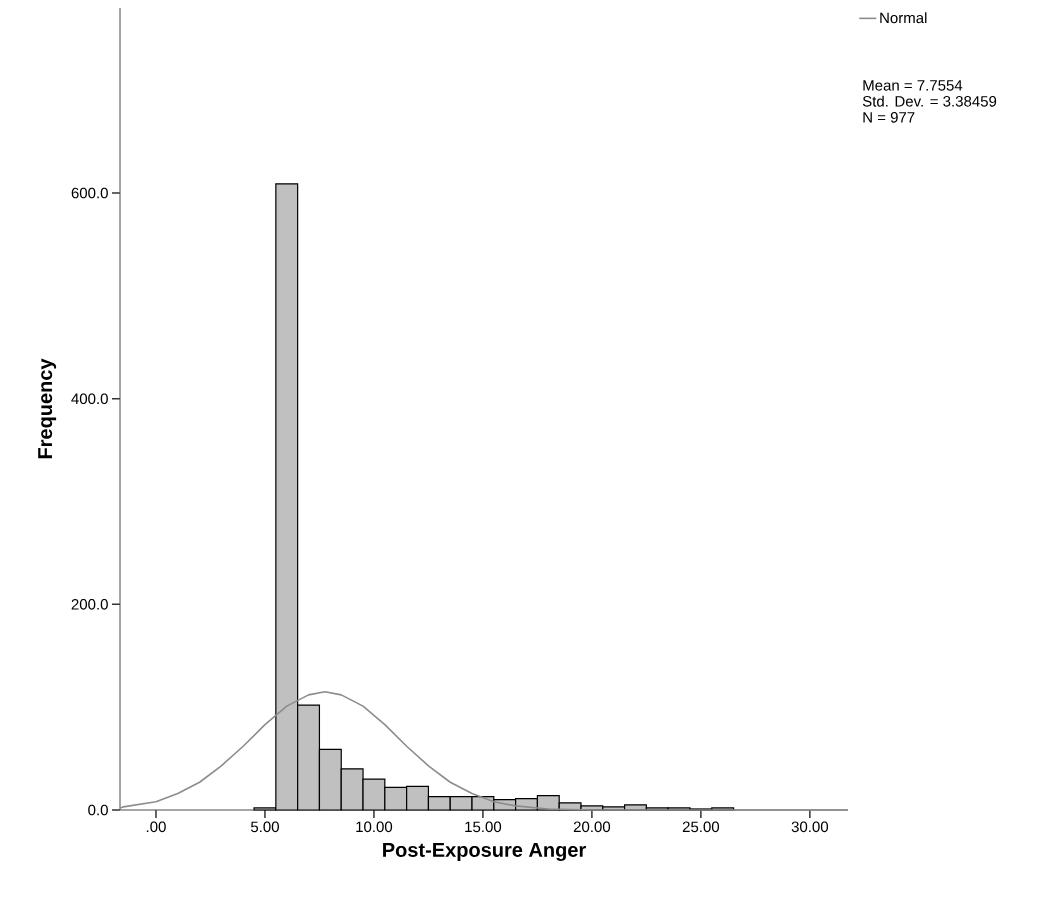 This screenshot has height=900, width=1043. I want to click on text: N = 977, so click(889, 117).